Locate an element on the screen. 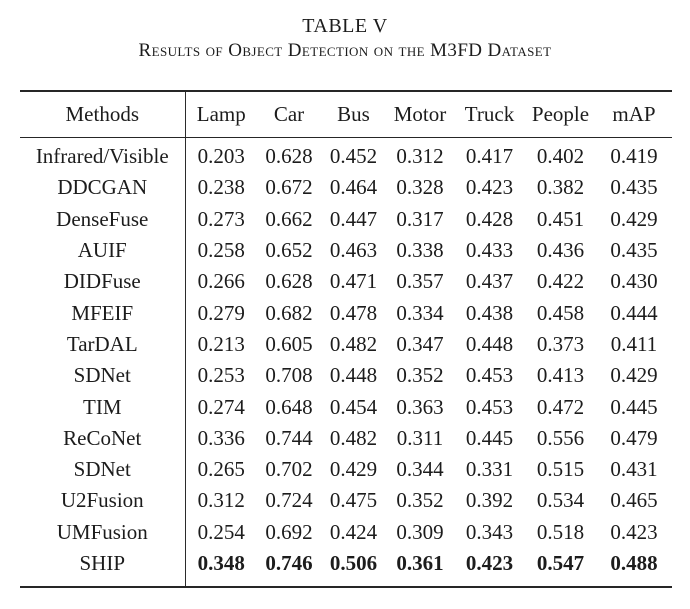  column-header-lamp: Lamp is located at coordinates (221, 114).